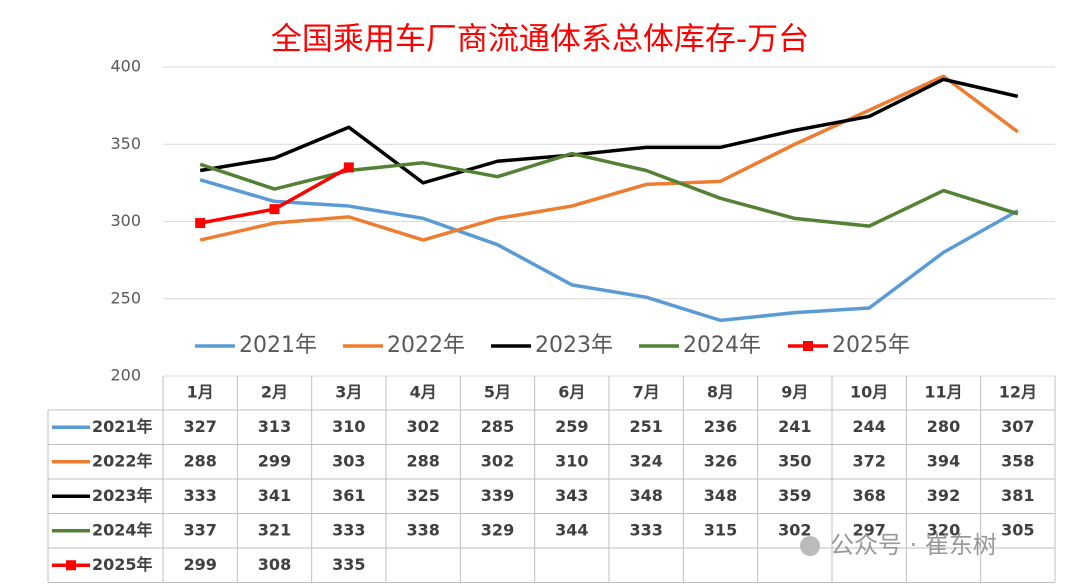 This screenshot has width=1080, height=587. Describe the element at coordinates (122, 529) in the screenshot. I see `table-row-label: 2024年` at that location.